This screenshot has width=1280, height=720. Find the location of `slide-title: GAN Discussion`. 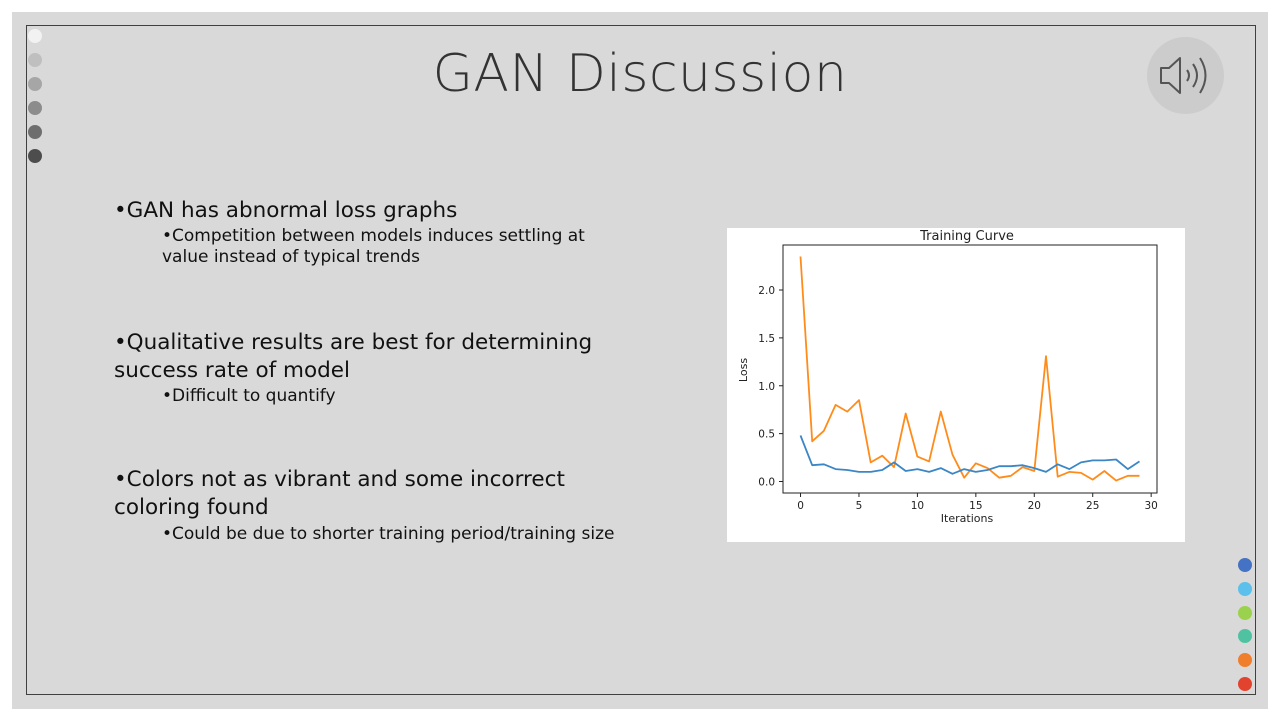

slide-title: GAN Discussion is located at coordinates (640, 74).